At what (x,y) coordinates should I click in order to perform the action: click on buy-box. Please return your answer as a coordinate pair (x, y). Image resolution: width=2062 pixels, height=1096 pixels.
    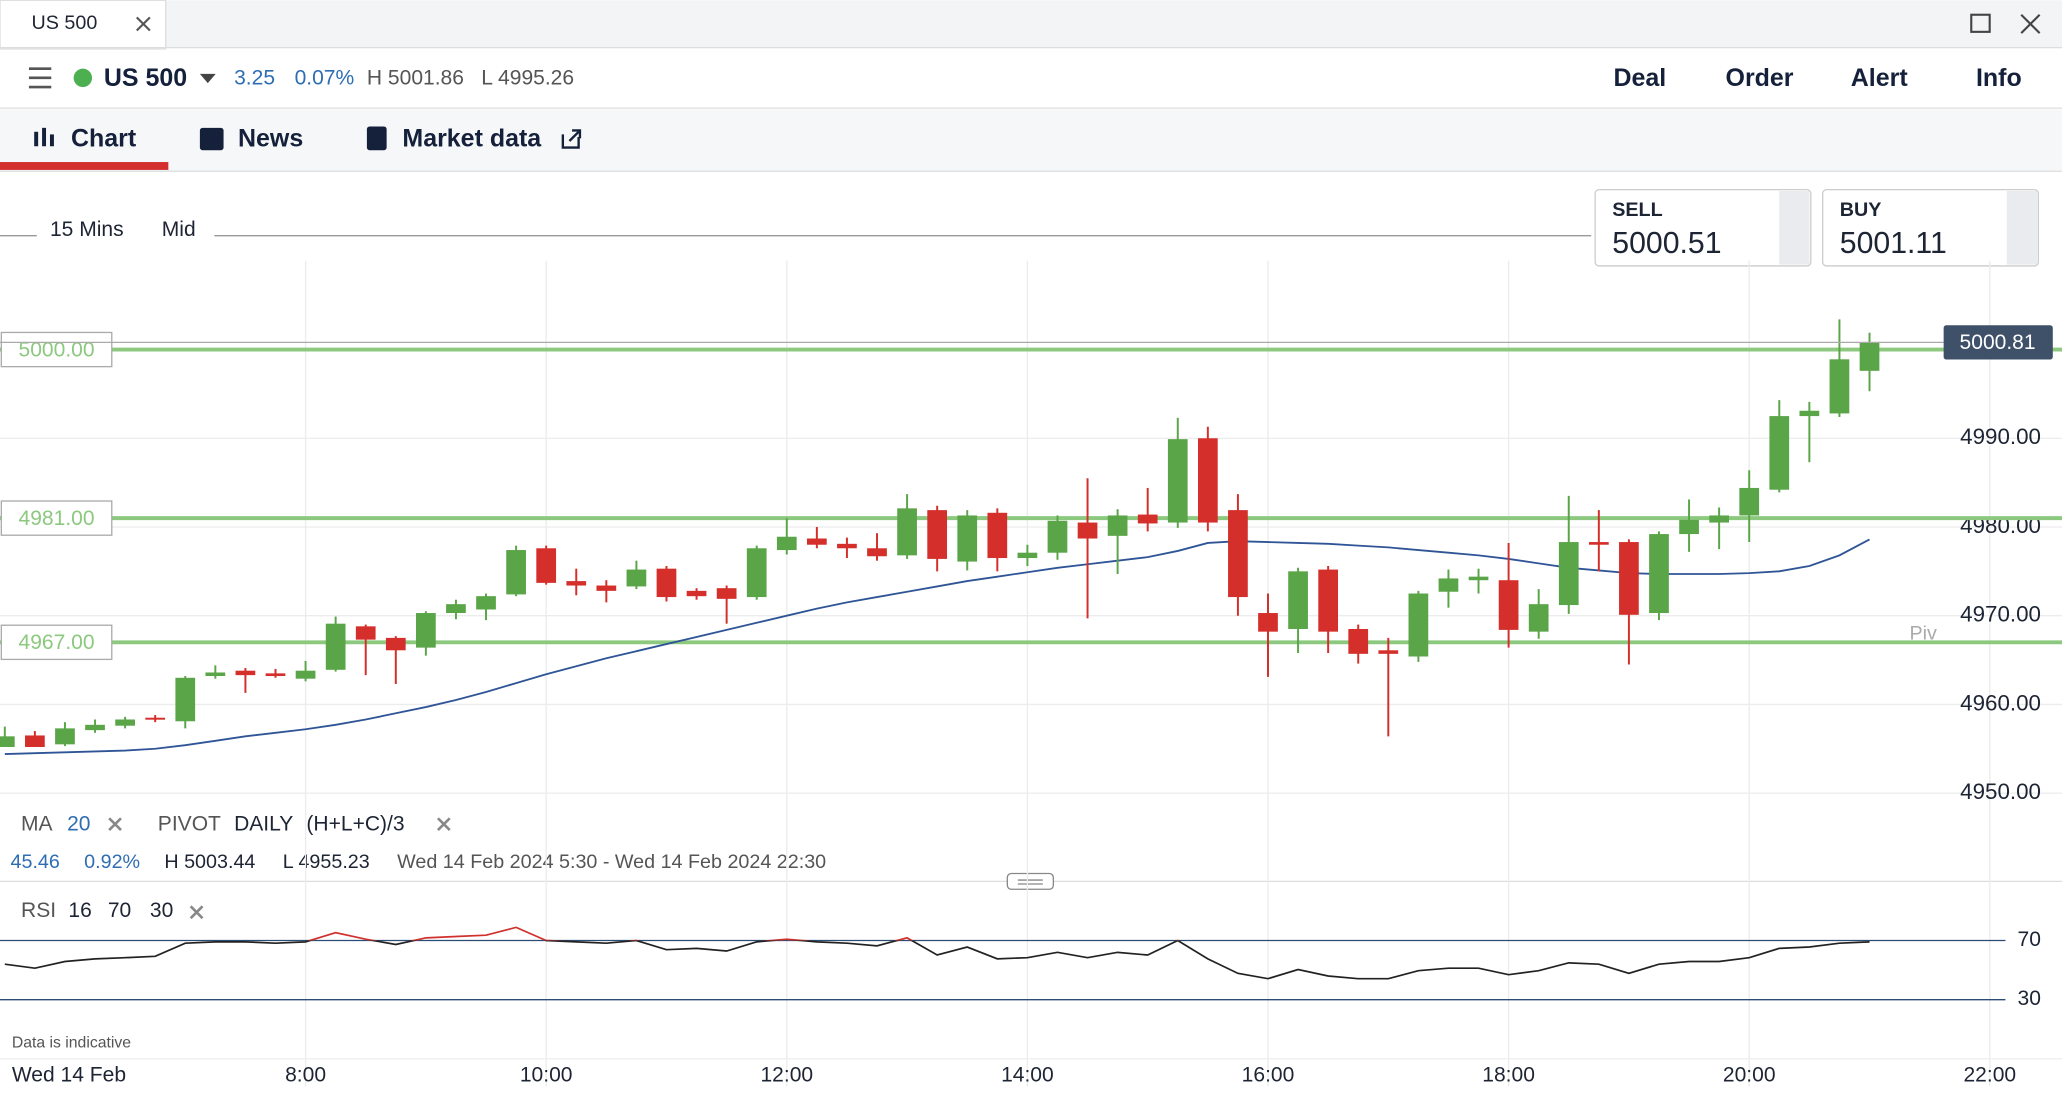
    Looking at the image, I should click on (1930, 227).